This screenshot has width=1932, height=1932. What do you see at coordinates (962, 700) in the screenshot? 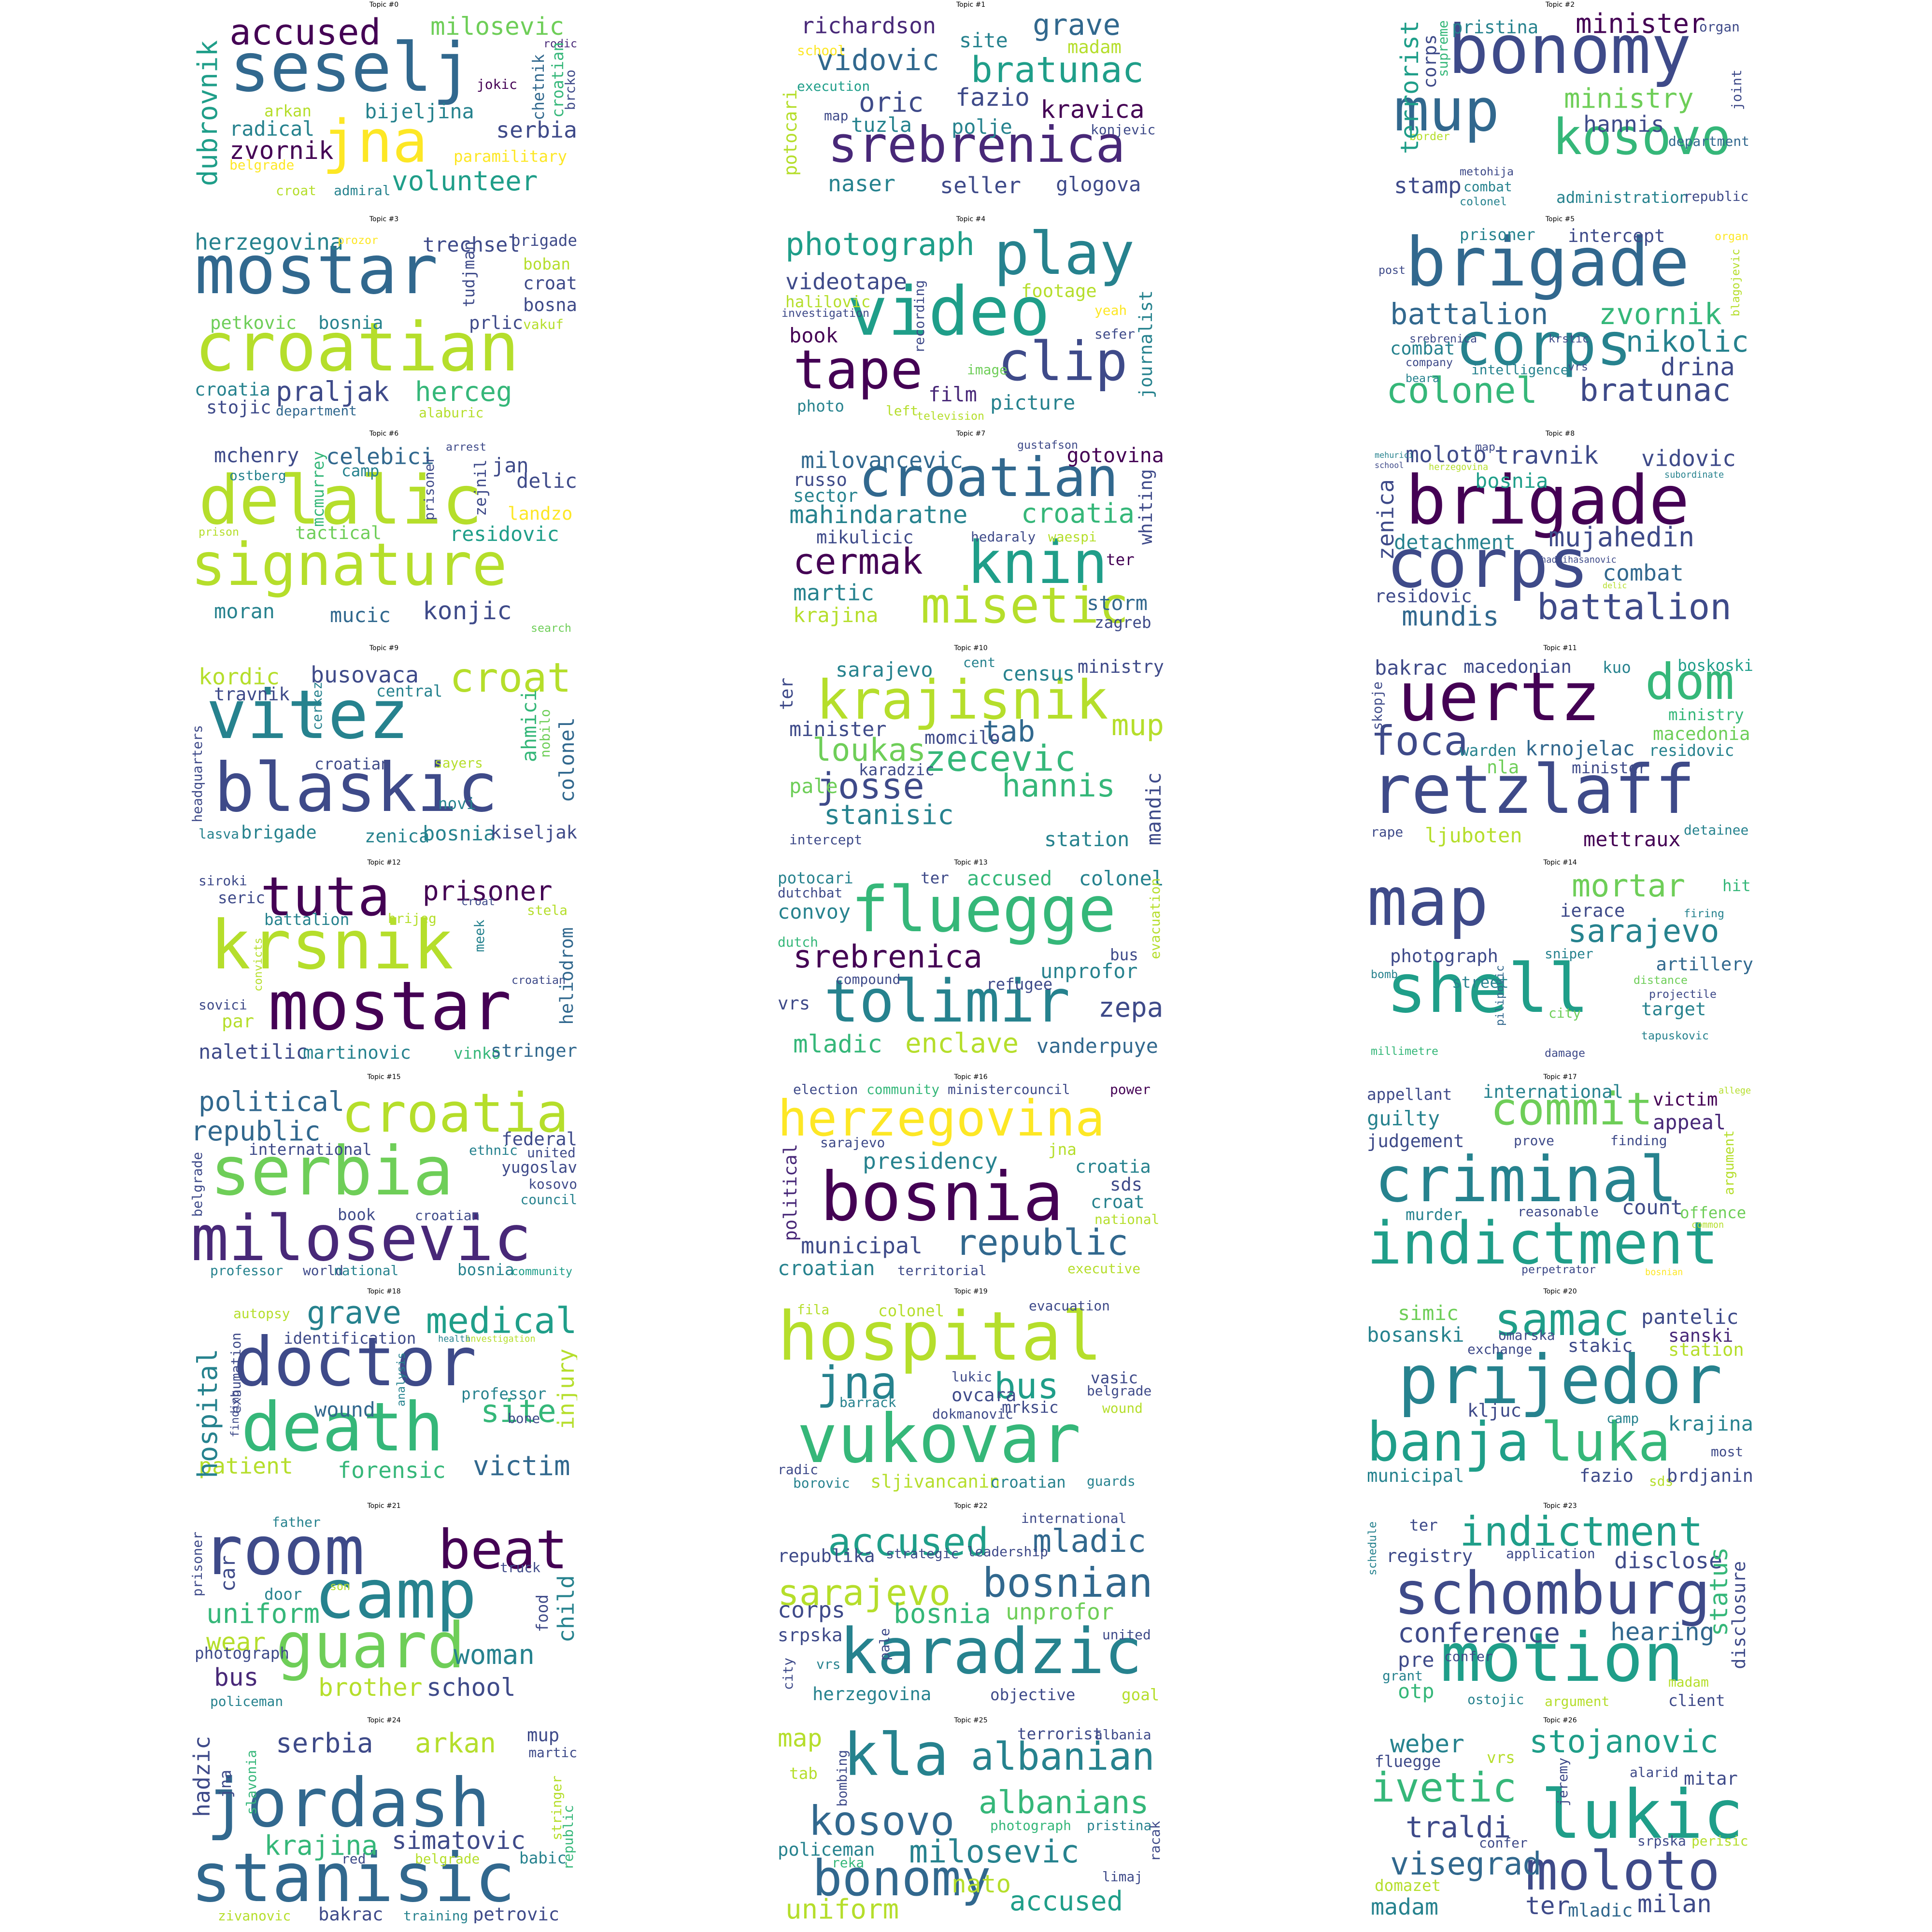
I see `cloud-word: krajisnik` at bounding box center [962, 700].